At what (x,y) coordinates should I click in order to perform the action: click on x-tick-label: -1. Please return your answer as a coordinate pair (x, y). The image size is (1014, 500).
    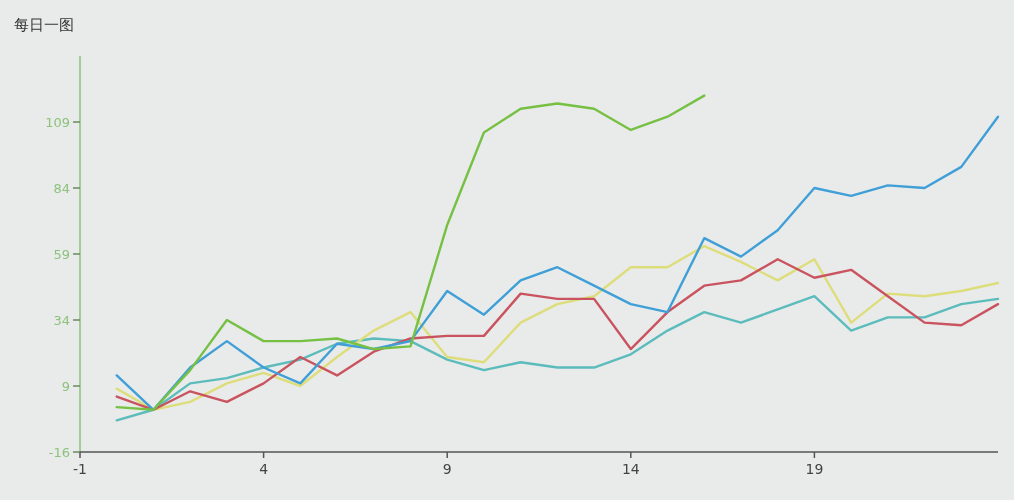
    Looking at the image, I should click on (80, 469).